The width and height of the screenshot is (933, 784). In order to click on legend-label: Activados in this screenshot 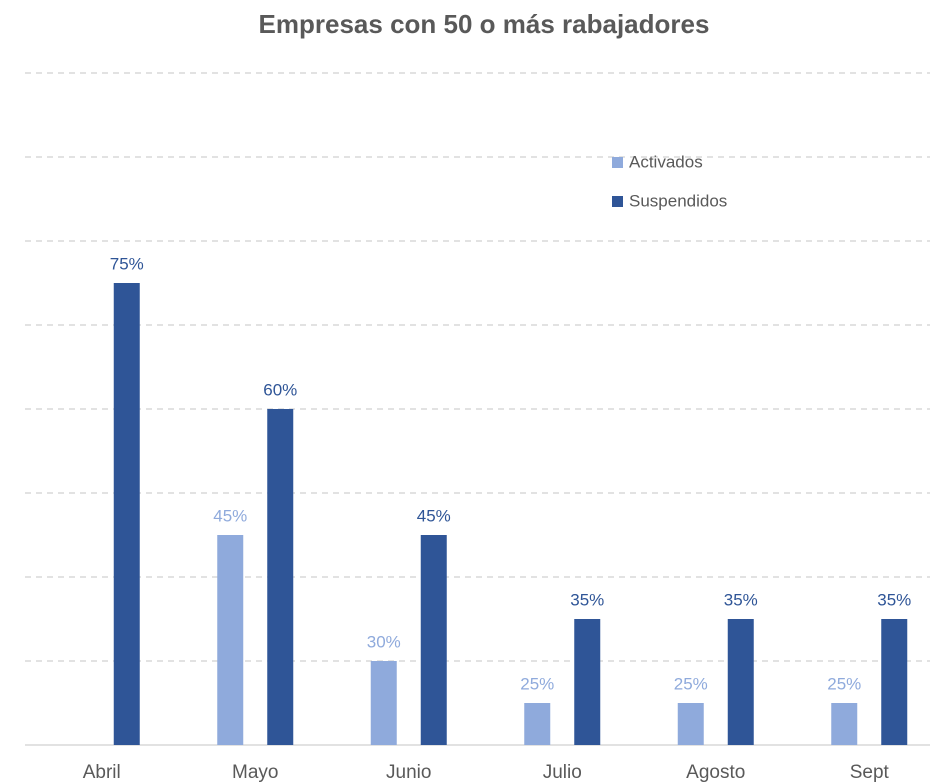, I will do `click(666, 161)`.